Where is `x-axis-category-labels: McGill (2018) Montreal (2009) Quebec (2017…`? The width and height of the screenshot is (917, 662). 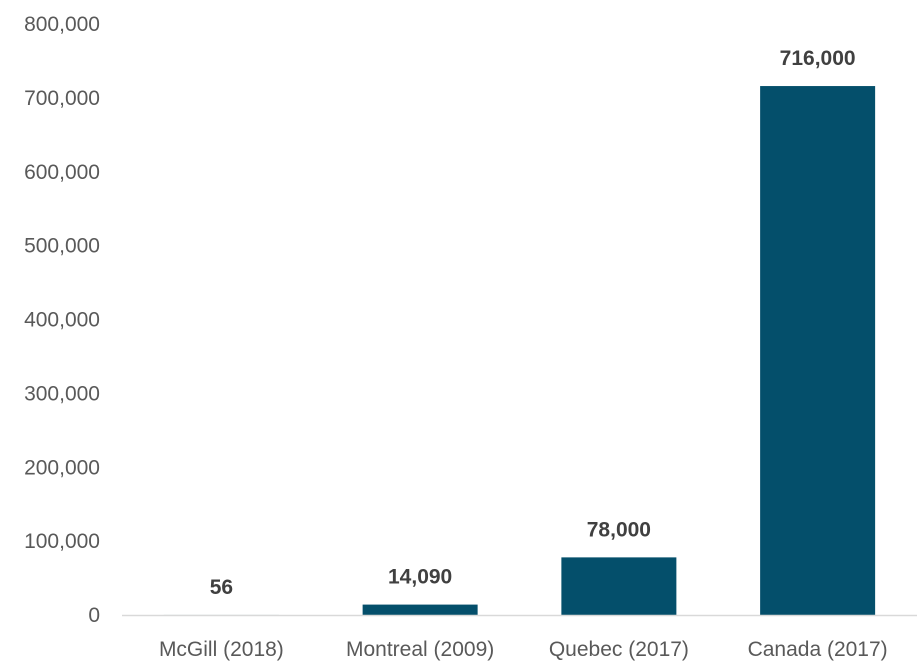 x-axis-category-labels: McGill (2018) Montreal (2009) Quebec (2017… is located at coordinates (523, 649).